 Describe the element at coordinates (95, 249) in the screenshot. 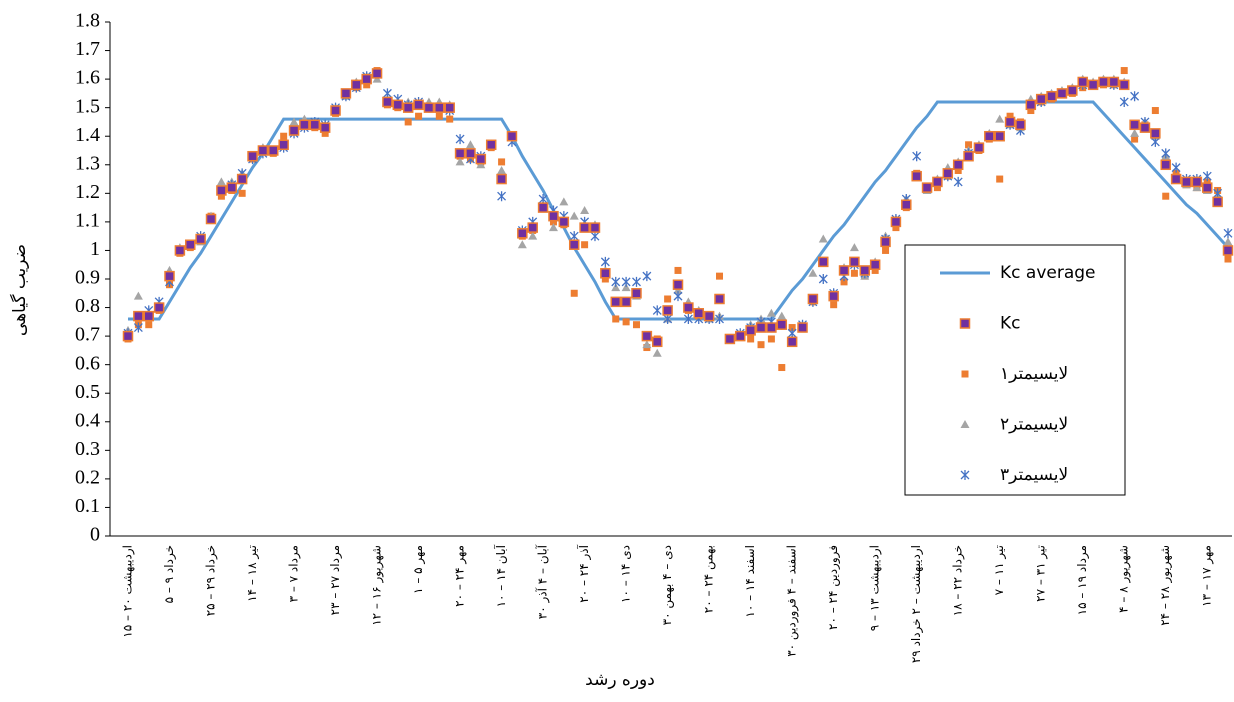

I see `y-tick-label: 1` at that location.